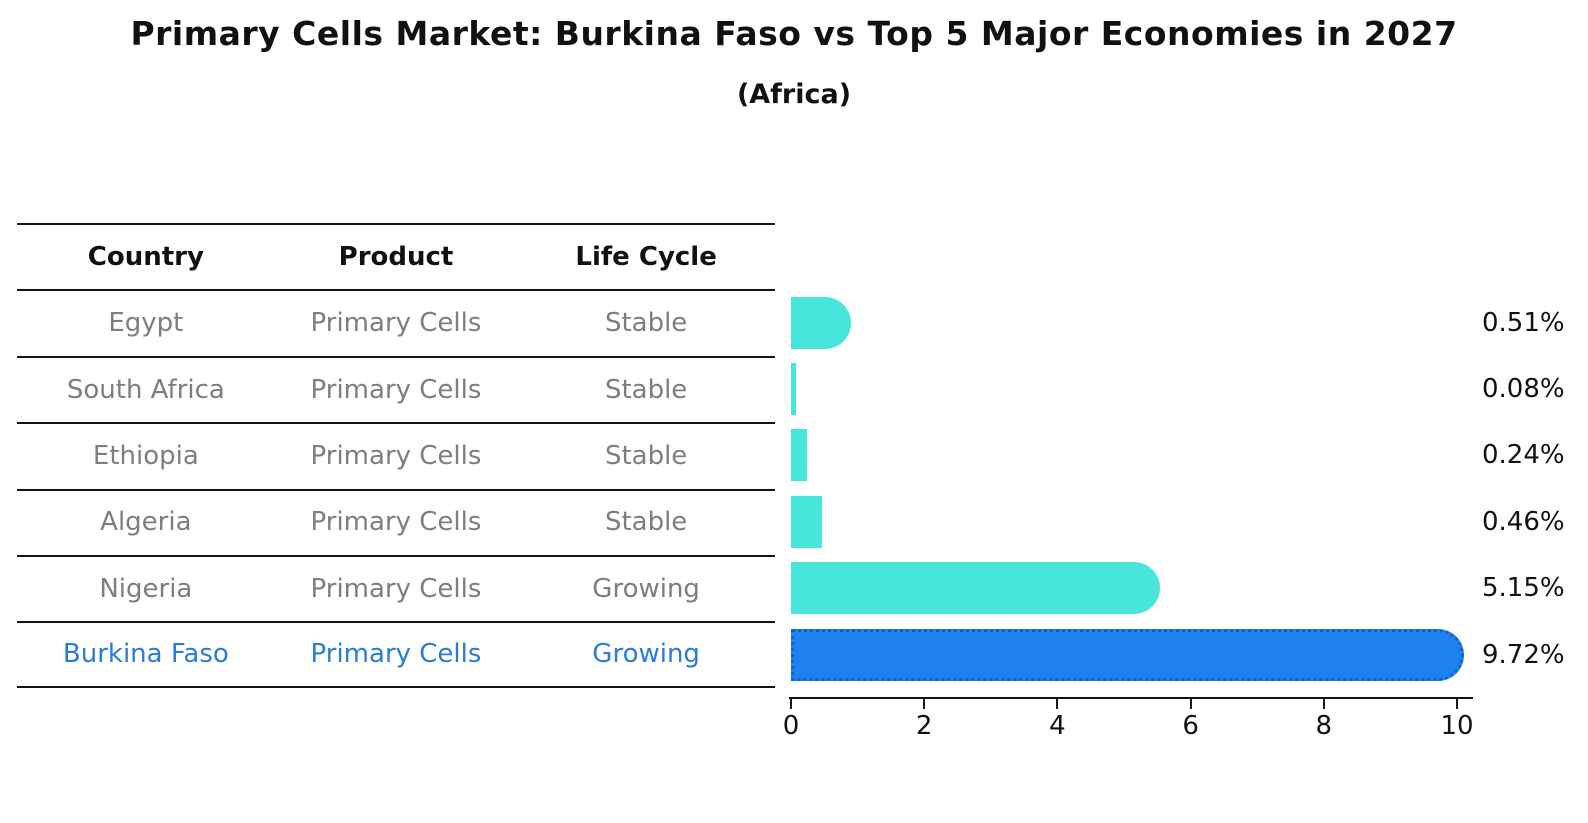 Image resolution: width=1588 pixels, height=823 pixels. Describe the element at coordinates (1324, 726) in the screenshot. I see `x-axis-tick-label-8: 8` at that location.